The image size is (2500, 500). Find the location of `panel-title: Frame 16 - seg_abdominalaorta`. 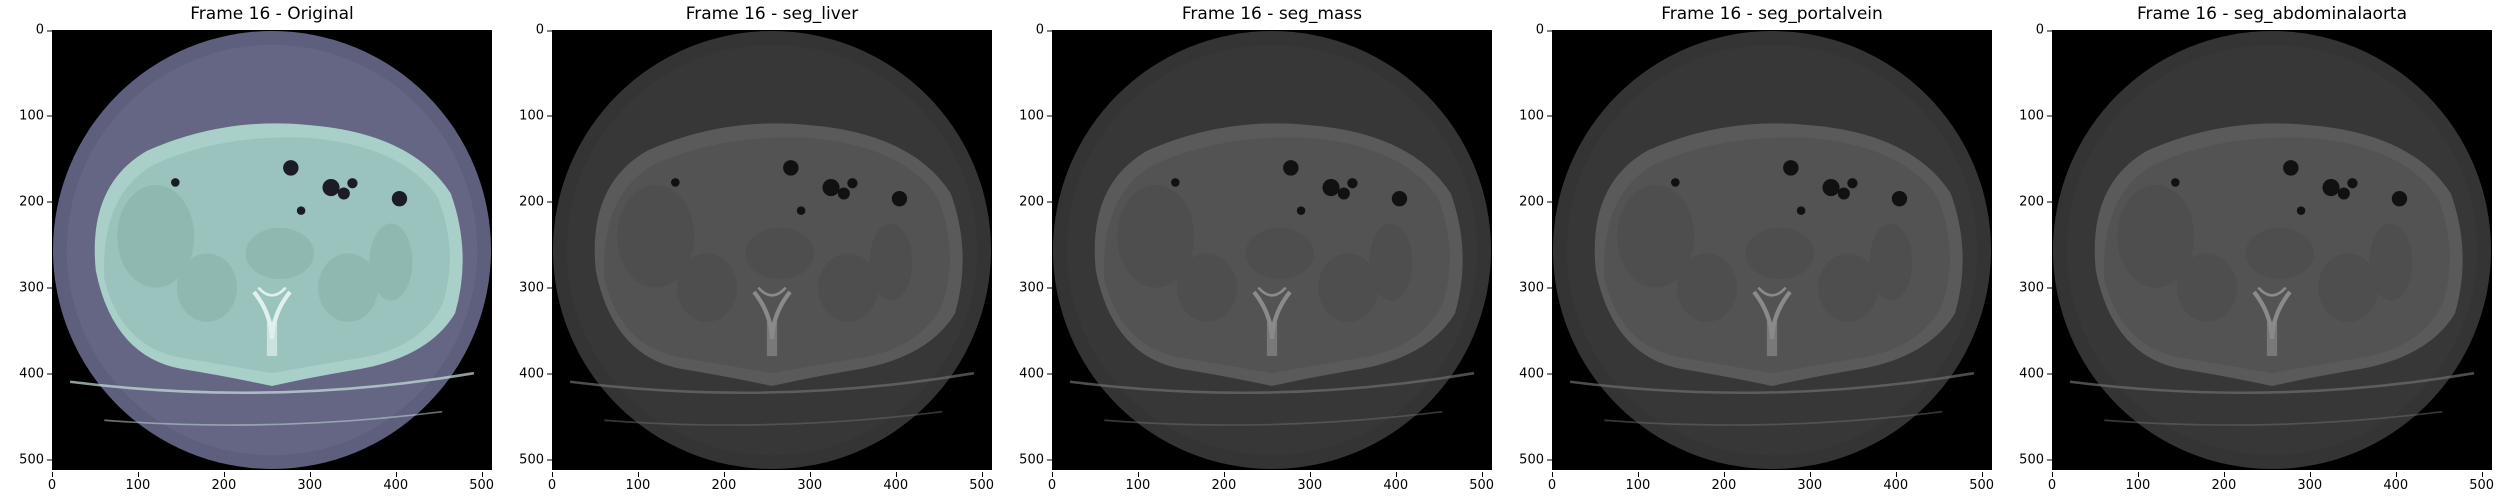

panel-title: Frame 16 - seg_abdominalaorta is located at coordinates (2272, 14).